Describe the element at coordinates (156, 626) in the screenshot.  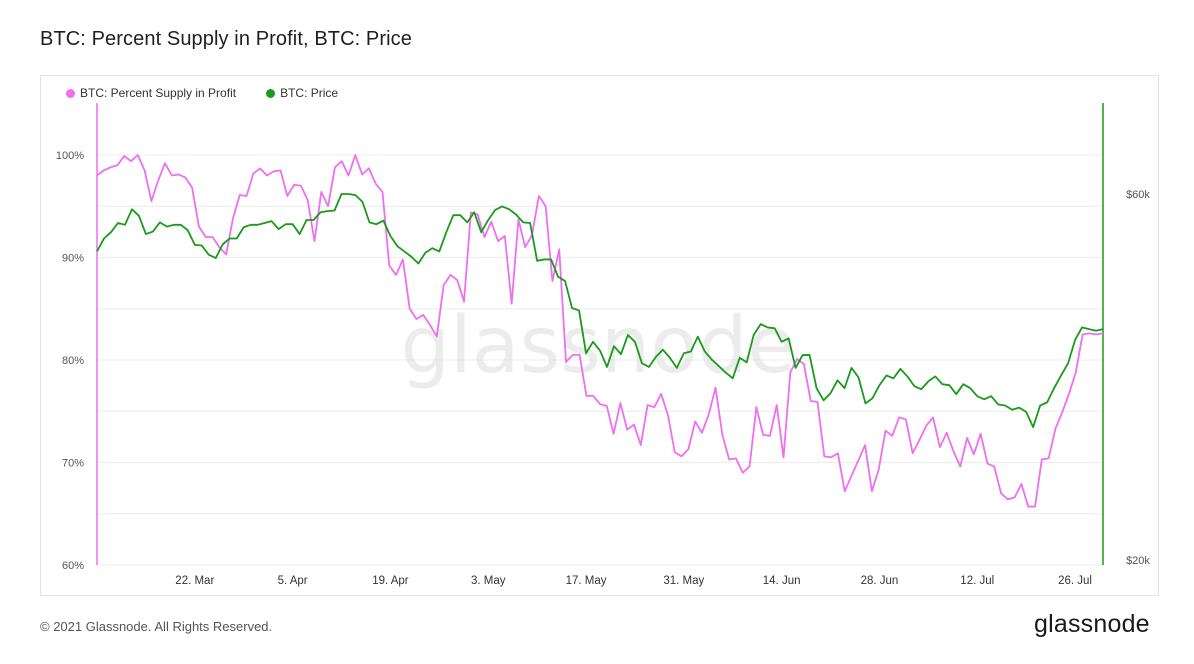
I see `copyright-text: © 2021 Glassnode. All Rights Reserved.` at that location.